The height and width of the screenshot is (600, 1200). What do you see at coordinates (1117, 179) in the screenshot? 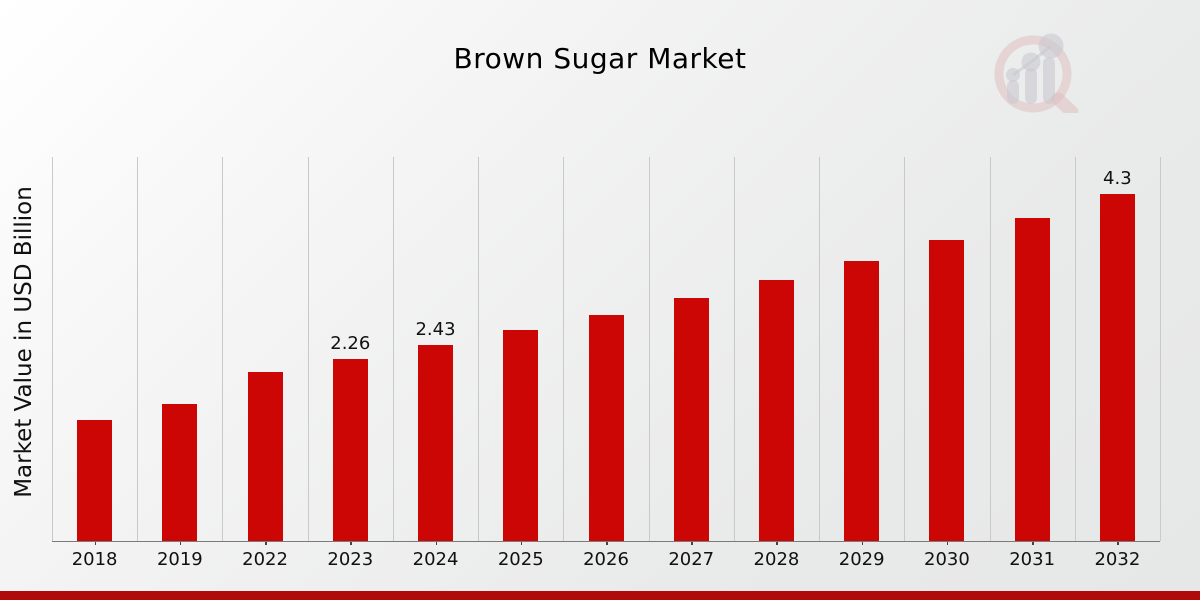
I see `bar-value-label: 4.3` at bounding box center [1117, 179].